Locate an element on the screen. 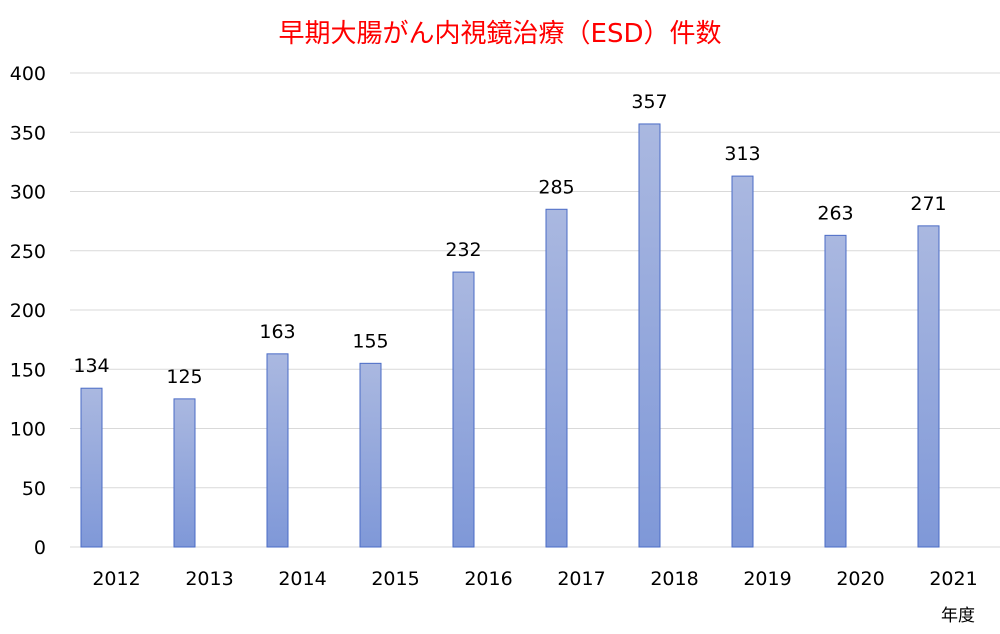 The image size is (1000, 634). x-tick-label: 2016 is located at coordinates (488, 579).